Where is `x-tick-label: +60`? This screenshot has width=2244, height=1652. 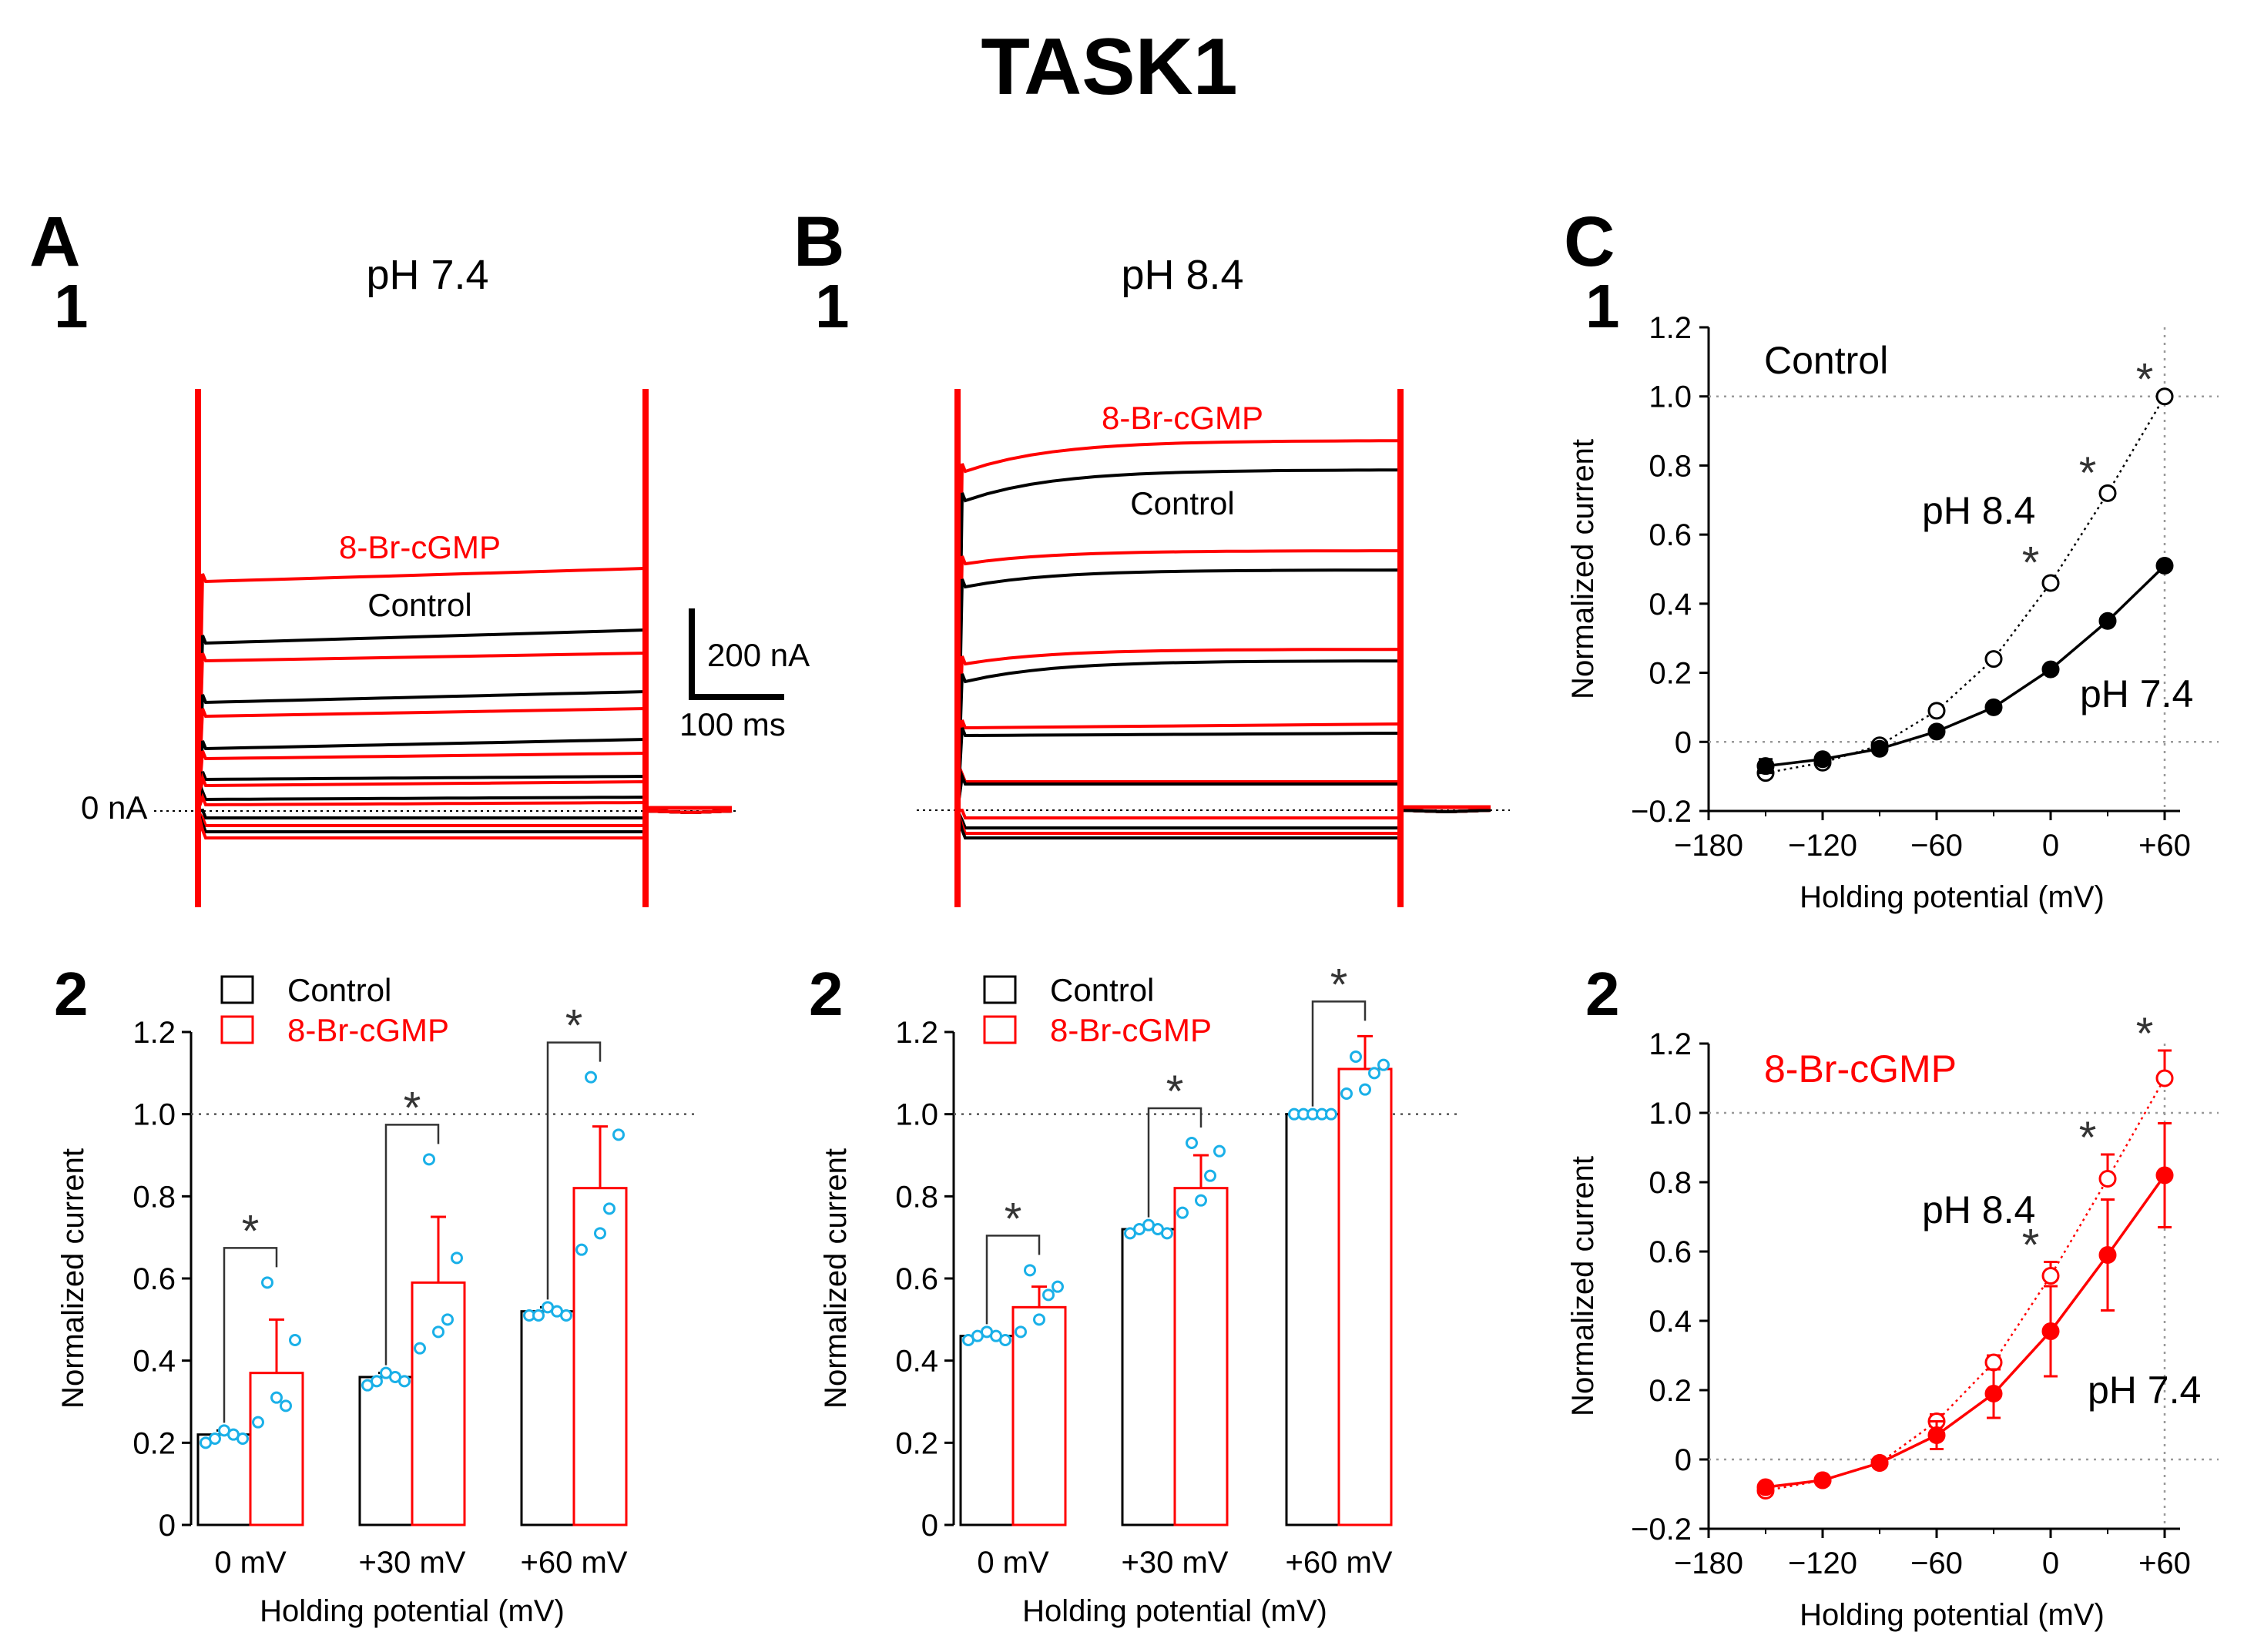 x-tick-label: +60 is located at coordinates (2164, 1563).